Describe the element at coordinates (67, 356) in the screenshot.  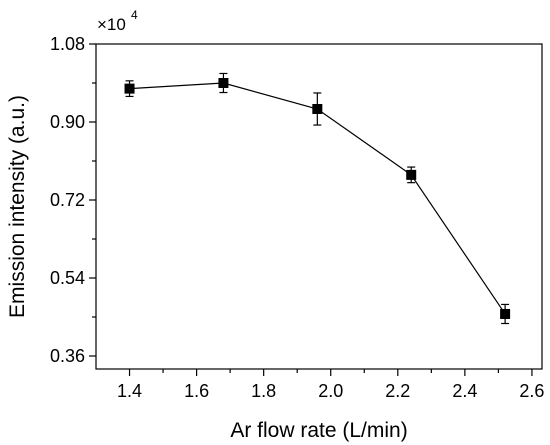
I see `y-tick-label: 0.36` at that location.